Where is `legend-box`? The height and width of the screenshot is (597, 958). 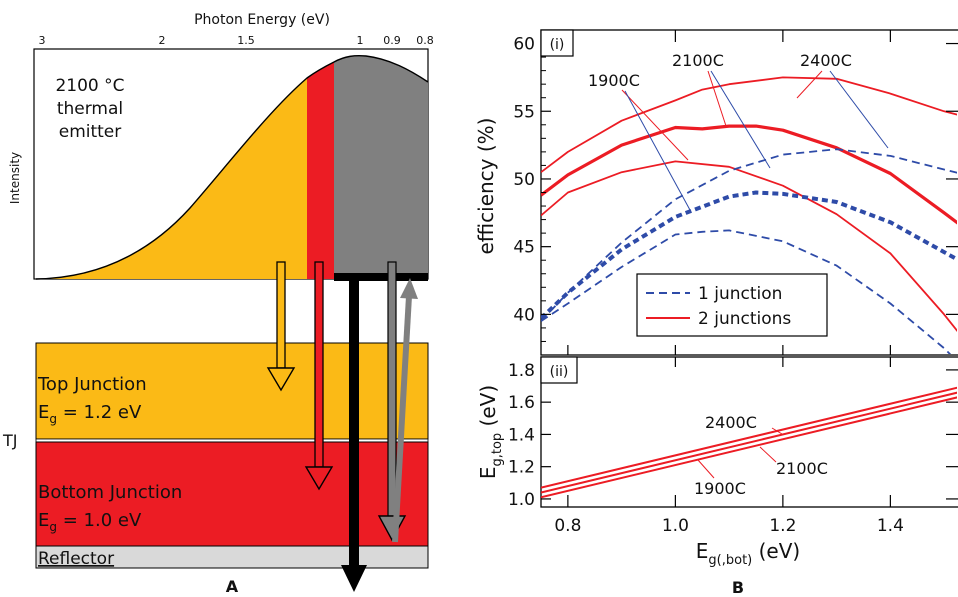
legend-box is located at coordinates (732, 305).